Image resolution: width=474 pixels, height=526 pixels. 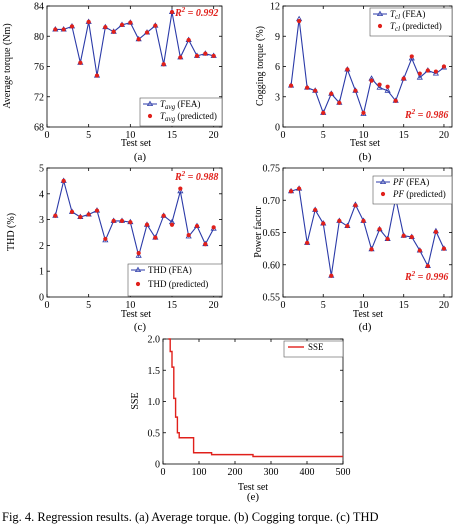 I want to click on y-tick-label: 0.65, so click(x=272, y=233).